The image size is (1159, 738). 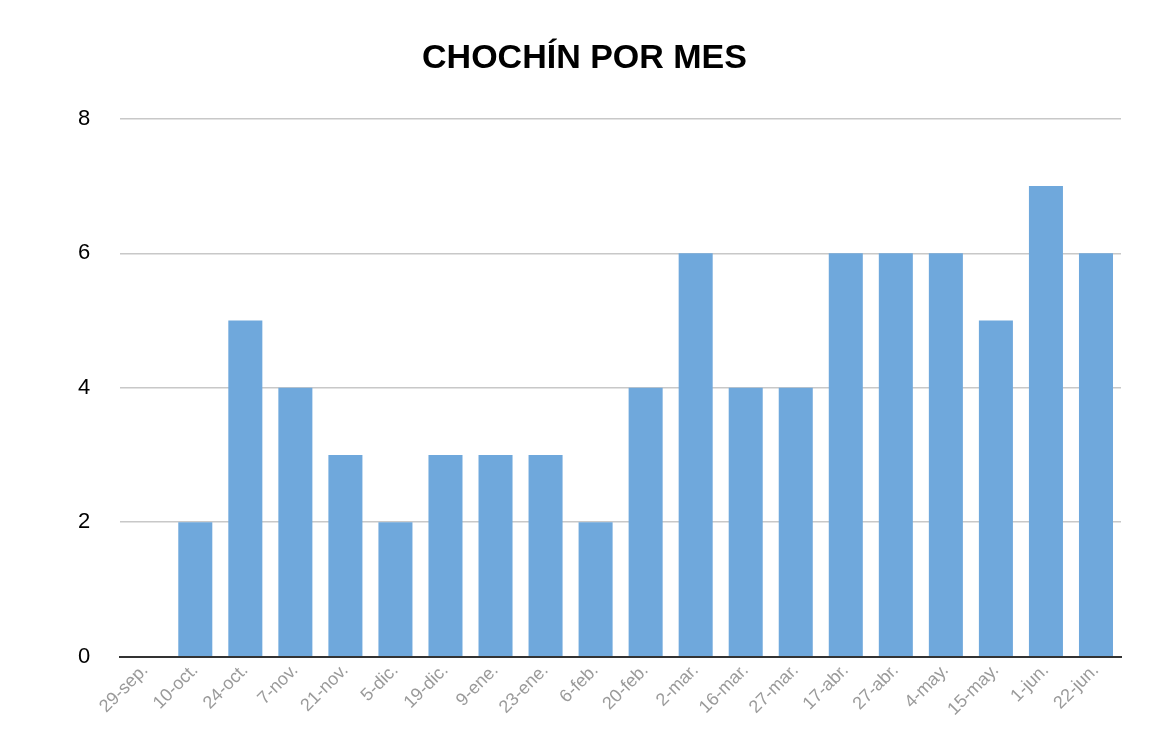 I want to click on y-tick-label: 8, so click(x=84, y=117).